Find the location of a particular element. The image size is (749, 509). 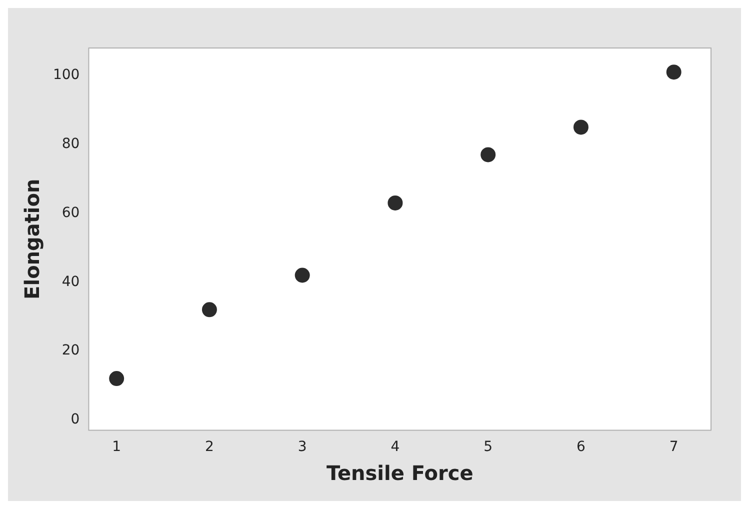

x-tick-label: 5 is located at coordinates (488, 447).